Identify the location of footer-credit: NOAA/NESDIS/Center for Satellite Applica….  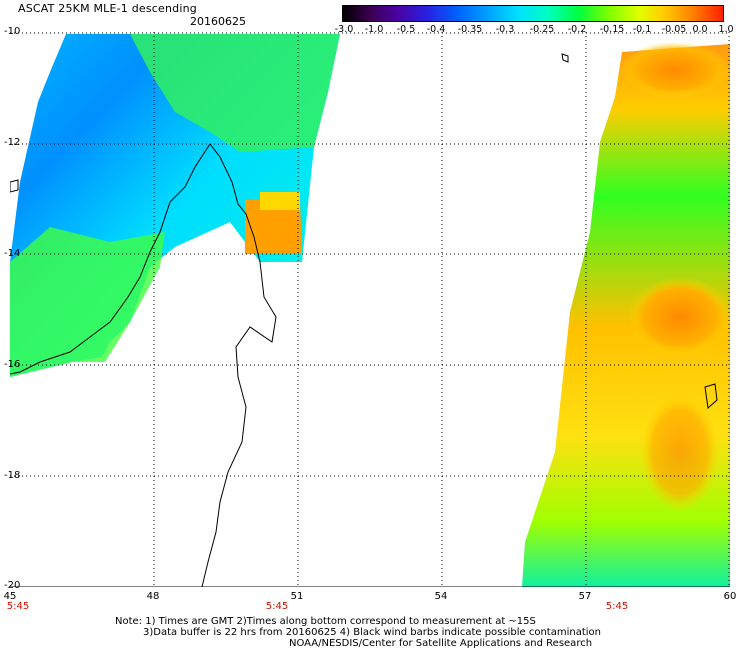
(441, 643).